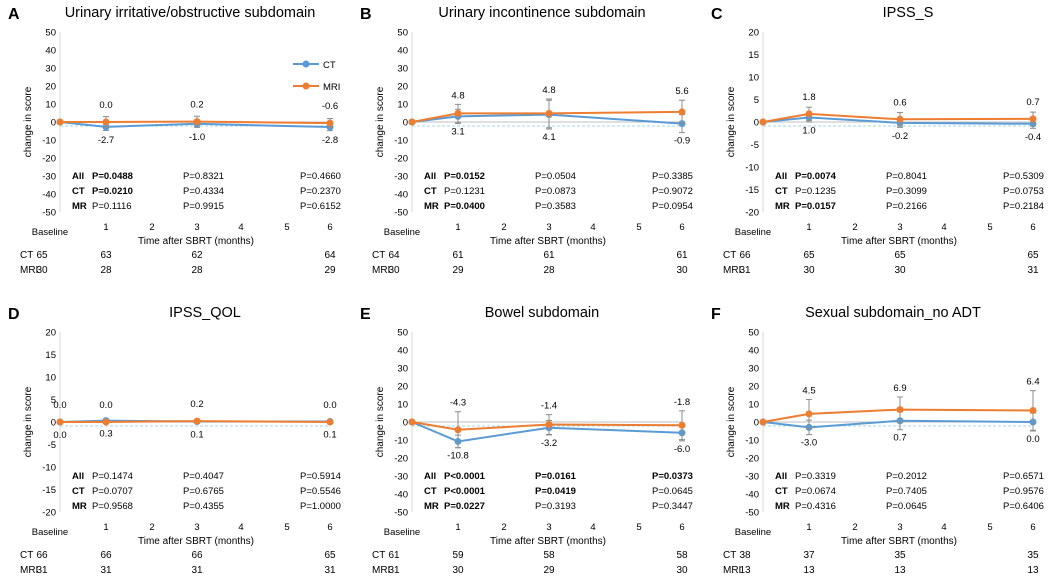 This screenshot has height=582, width=1050. I want to click on pvalue-row-label: CT, so click(430, 491).